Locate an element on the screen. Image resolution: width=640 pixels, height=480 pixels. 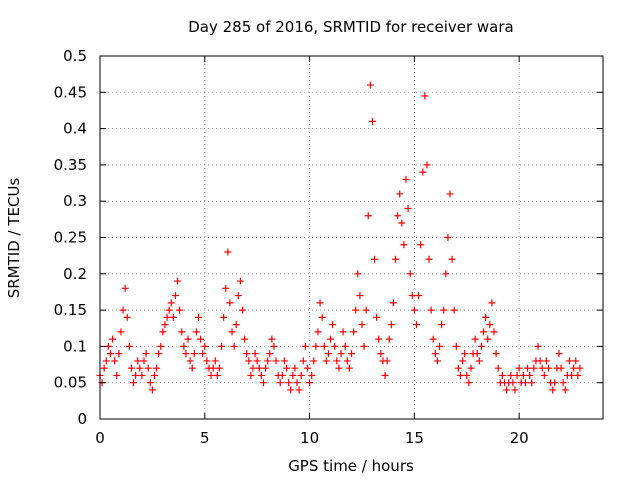
y-tick-label: 0.1 is located at coordinates (75, 346).